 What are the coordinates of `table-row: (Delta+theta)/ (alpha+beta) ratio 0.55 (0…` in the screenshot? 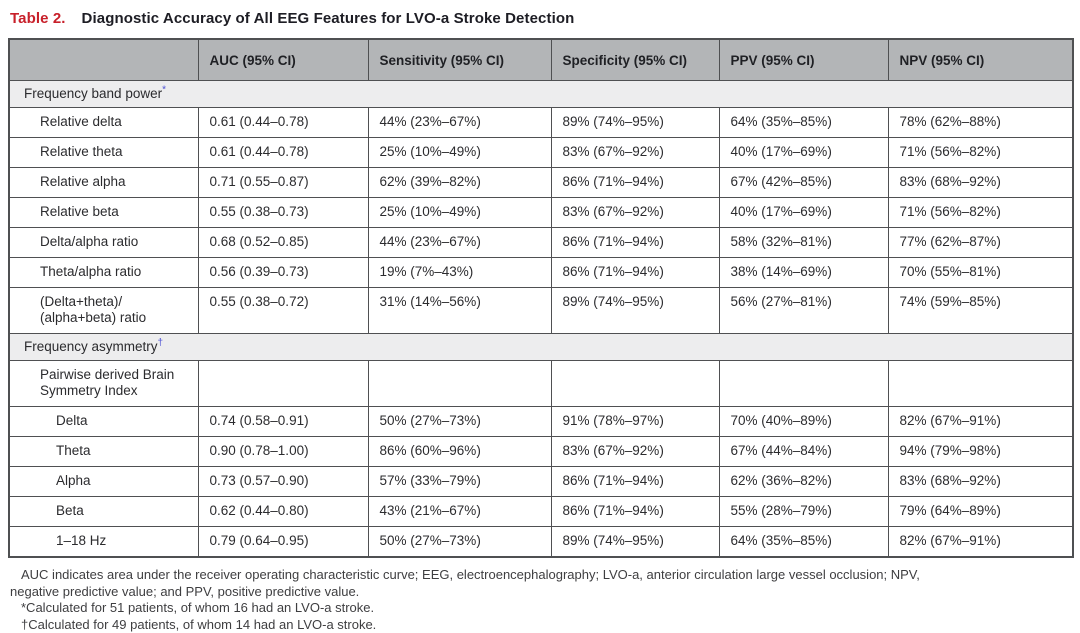 It's located at (541, 310).